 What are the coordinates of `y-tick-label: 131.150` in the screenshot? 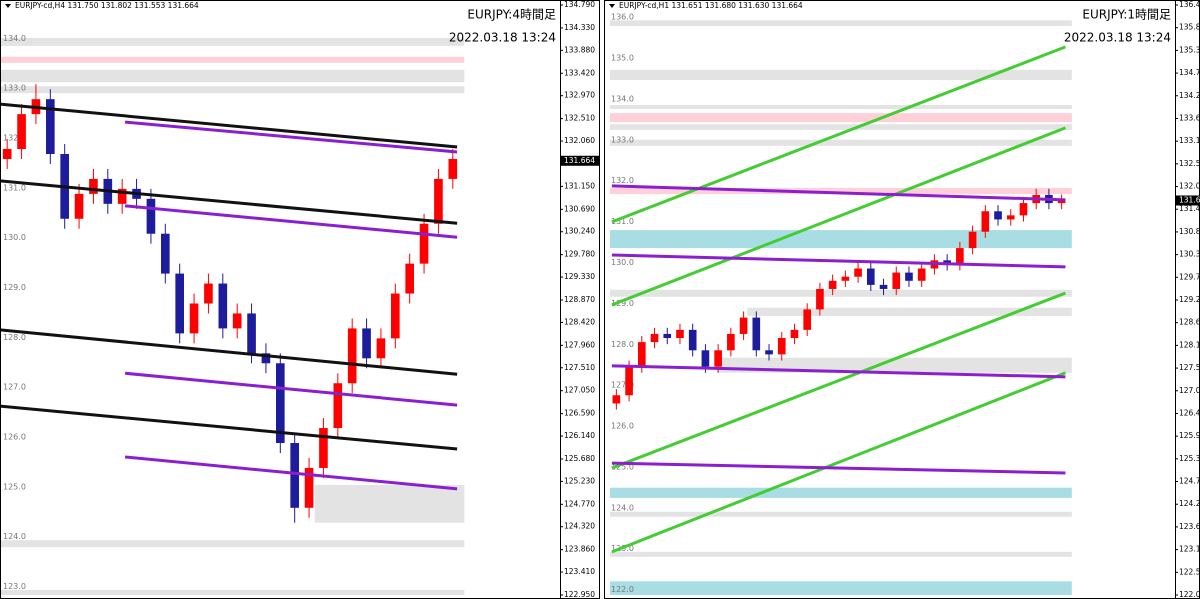 It's located at (579, 185).